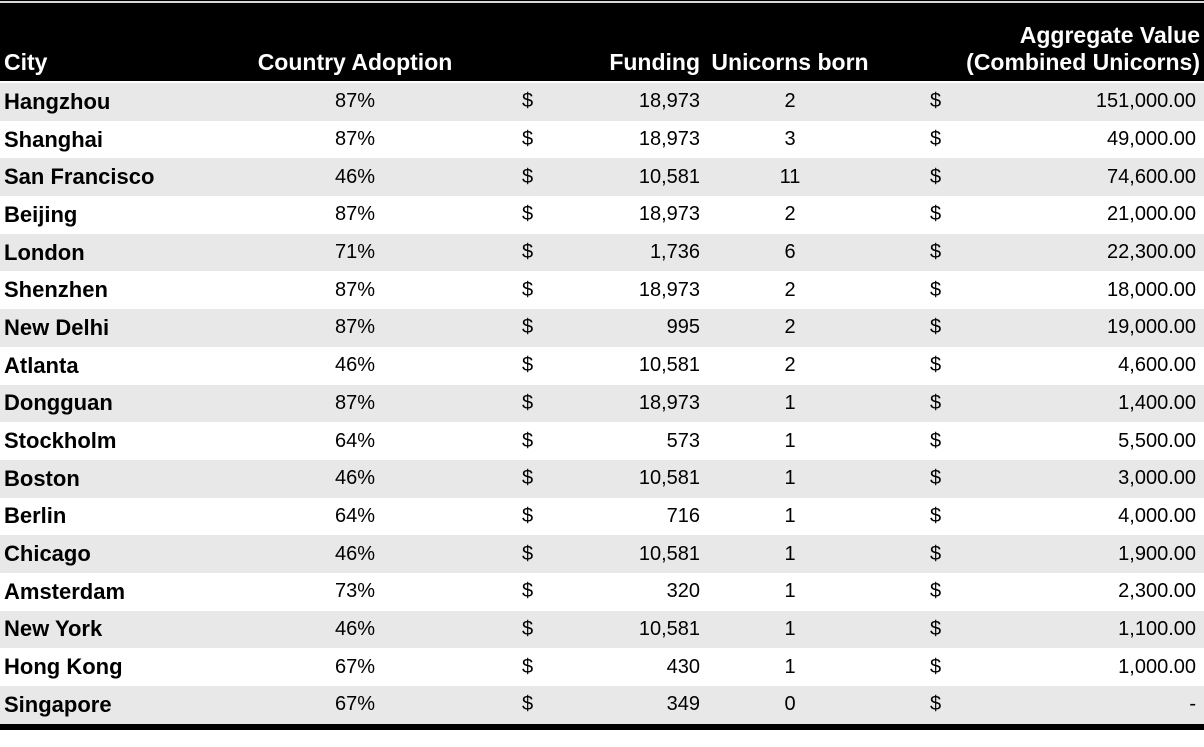 The width and height of the screenshot is (1204, 747). What do you see at coordinates (44, 252) in the screenshot?
I see `cell-city: London` at bounding box center [44, 252].